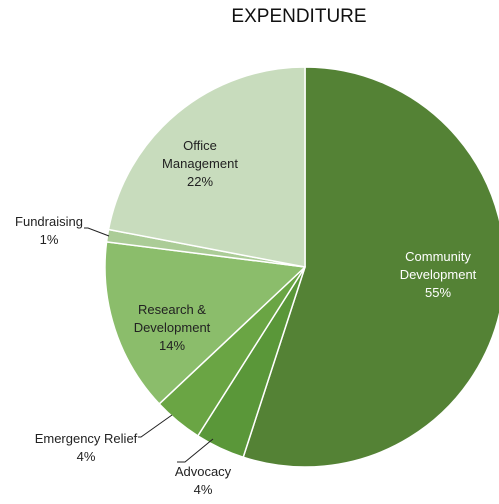  What do you see at coordinates (155, 426) in the screenshot?
I see `leader-line-emergency-relief` at bounding box center [155, 426].